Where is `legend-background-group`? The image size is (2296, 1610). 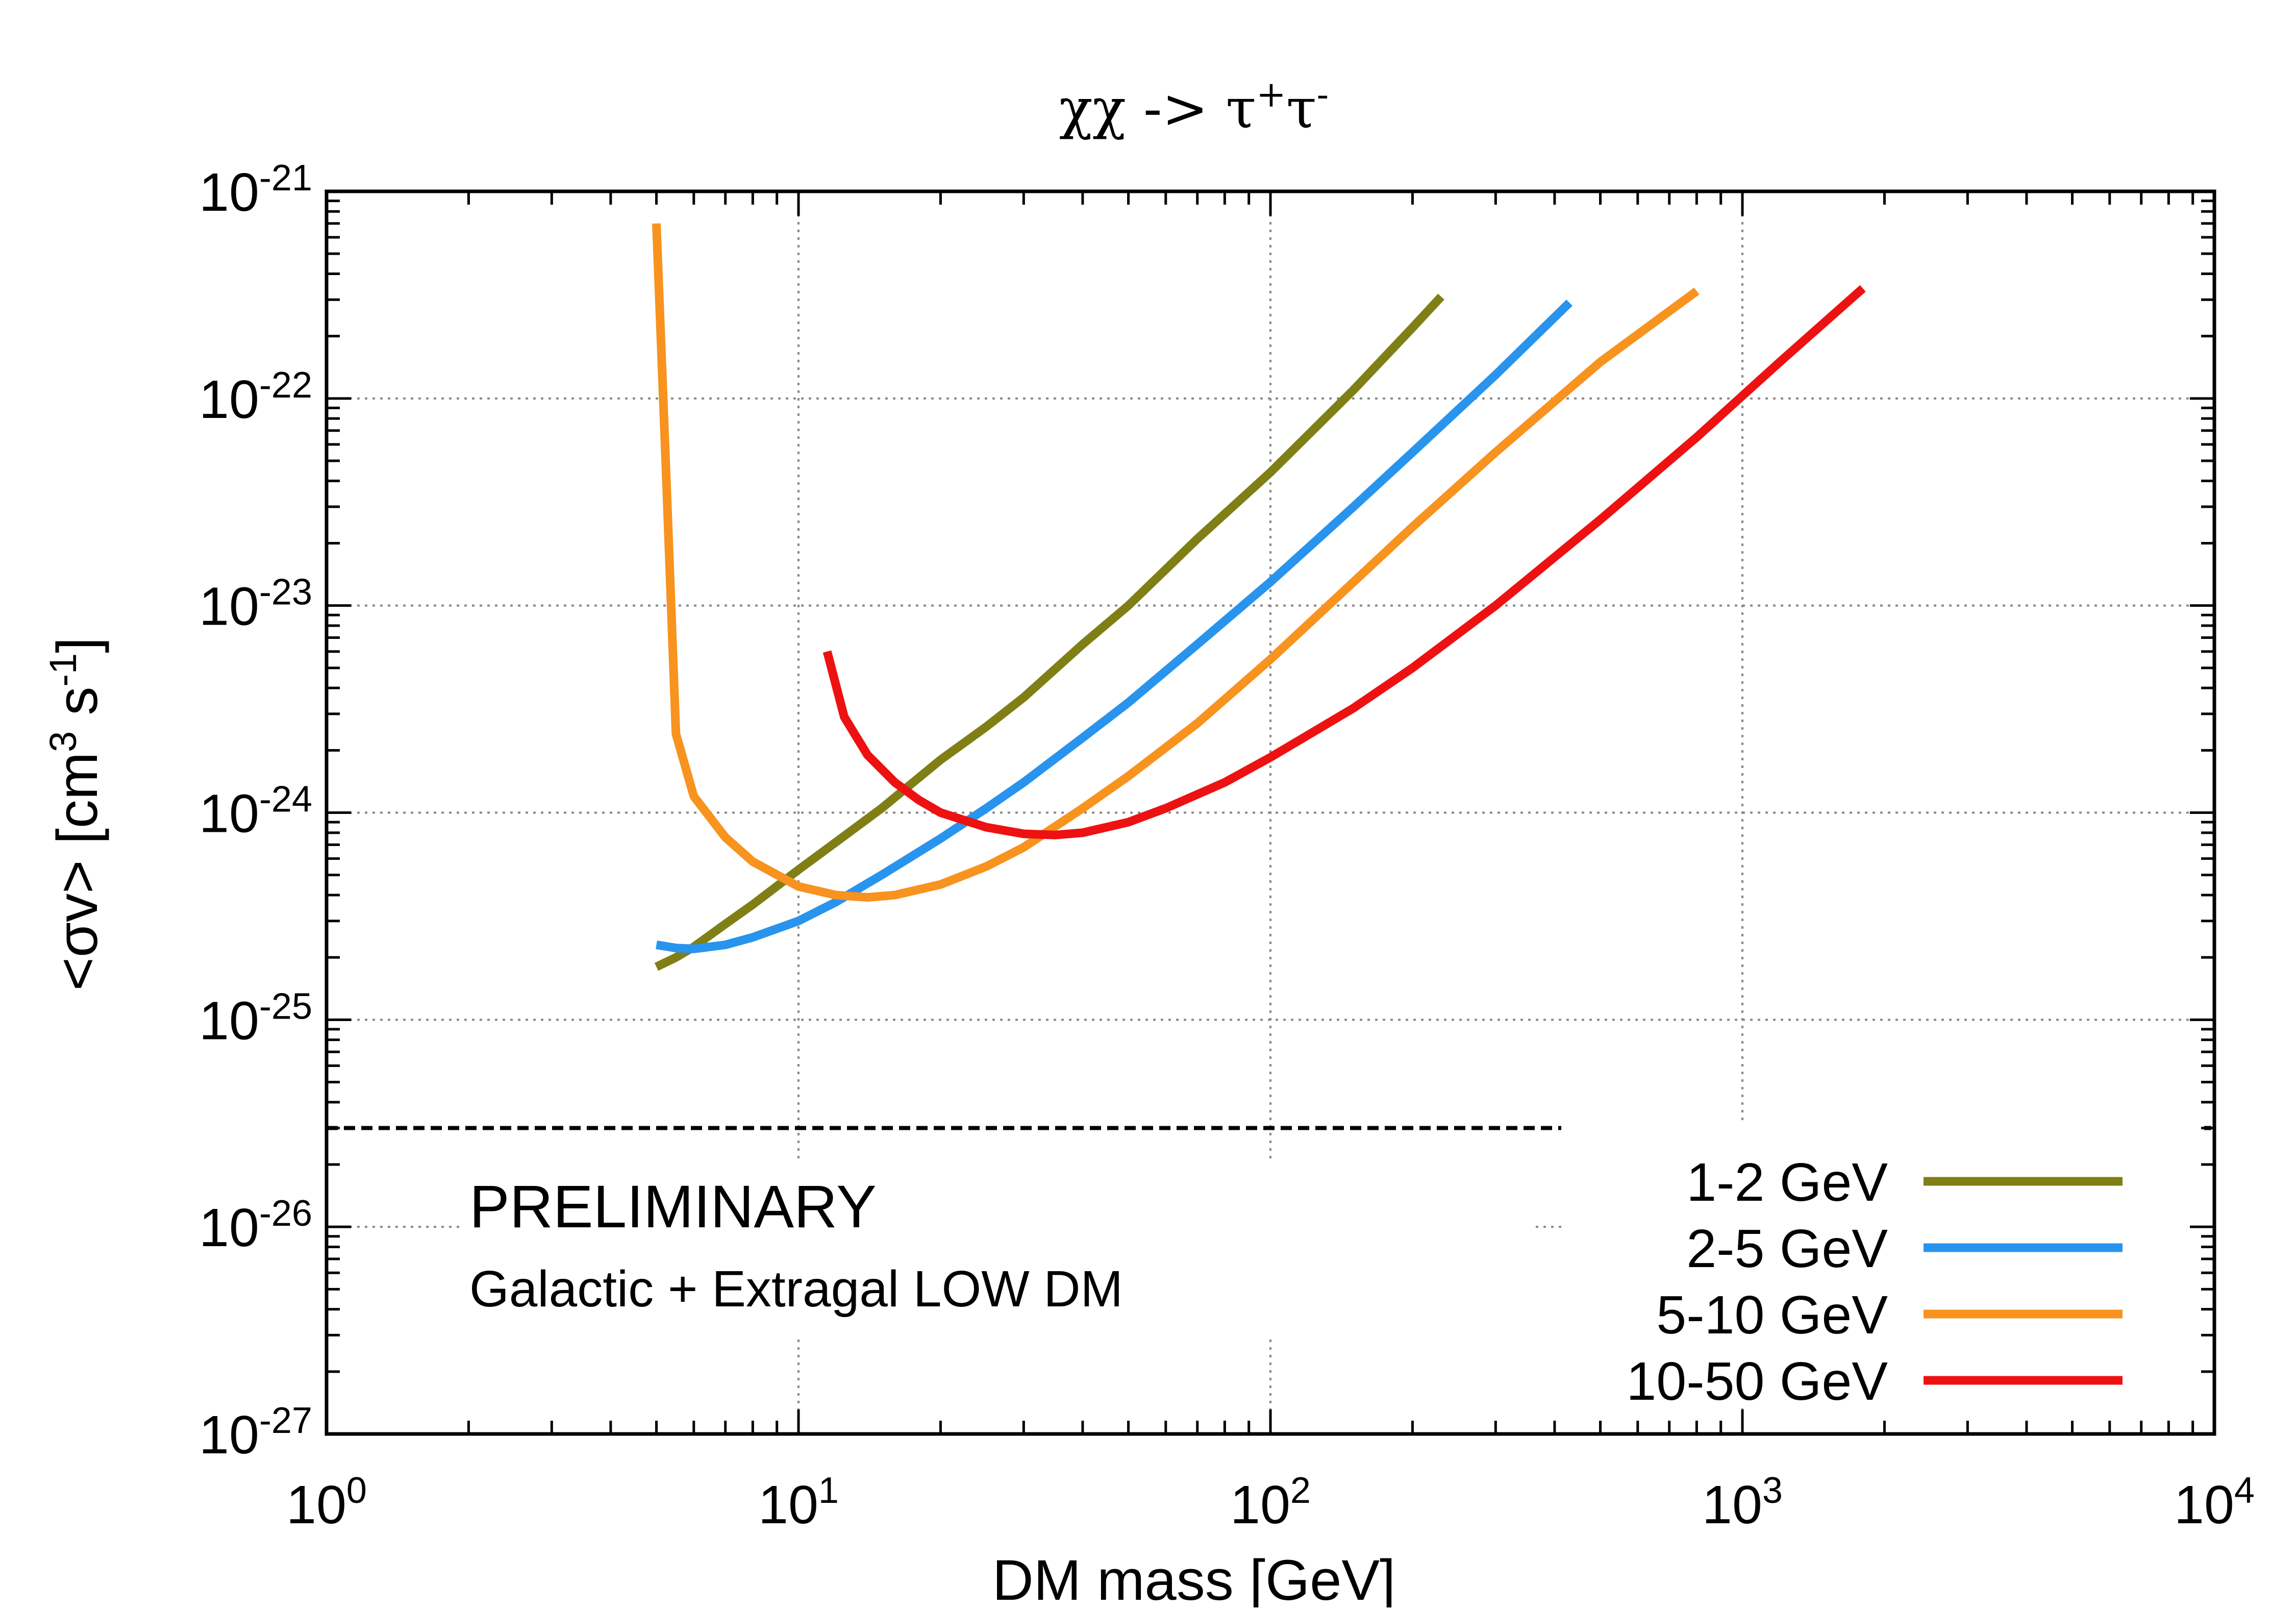
legend-background-group is located at coordinates (1331, 1265).